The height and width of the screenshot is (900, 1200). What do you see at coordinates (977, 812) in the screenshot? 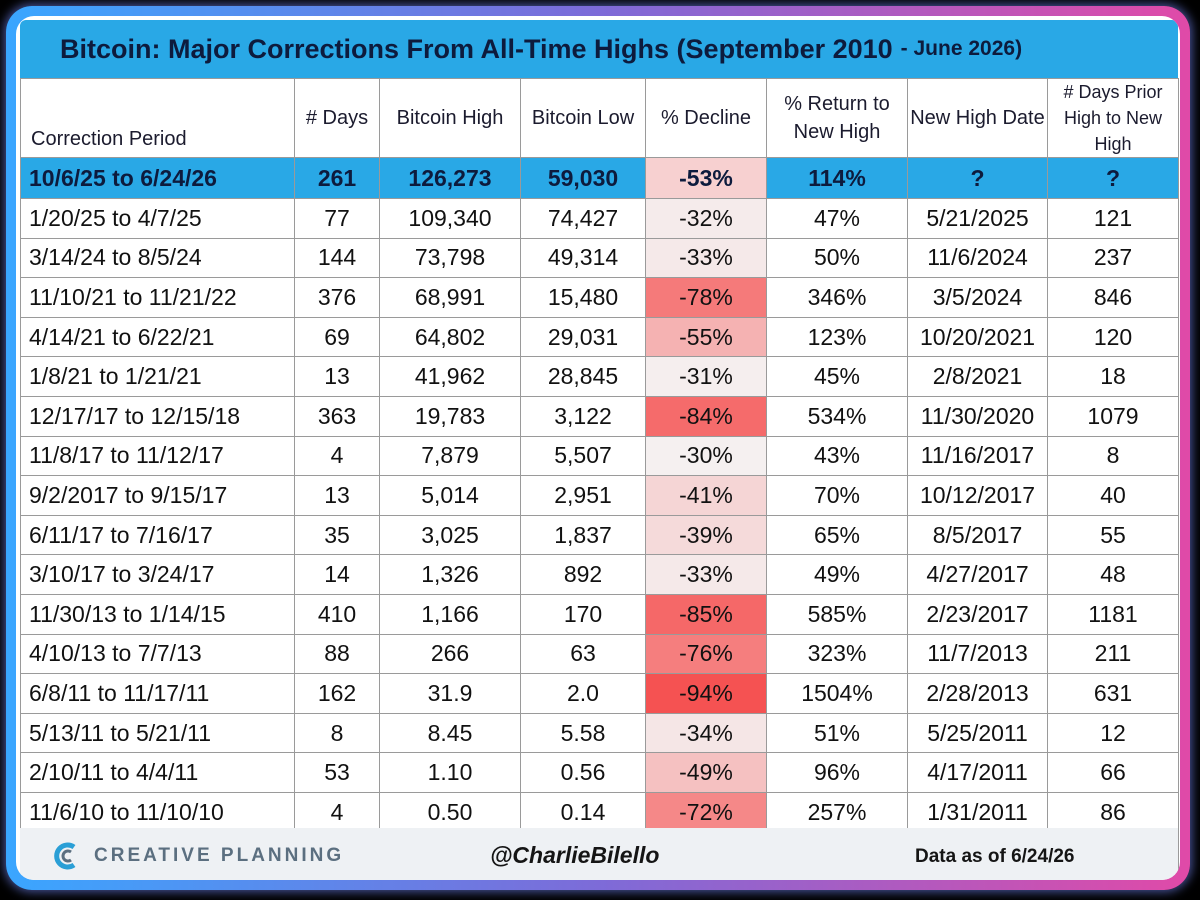
I see `new-high-date-cell: 1/31/2011` at bounding box center [977, 812].